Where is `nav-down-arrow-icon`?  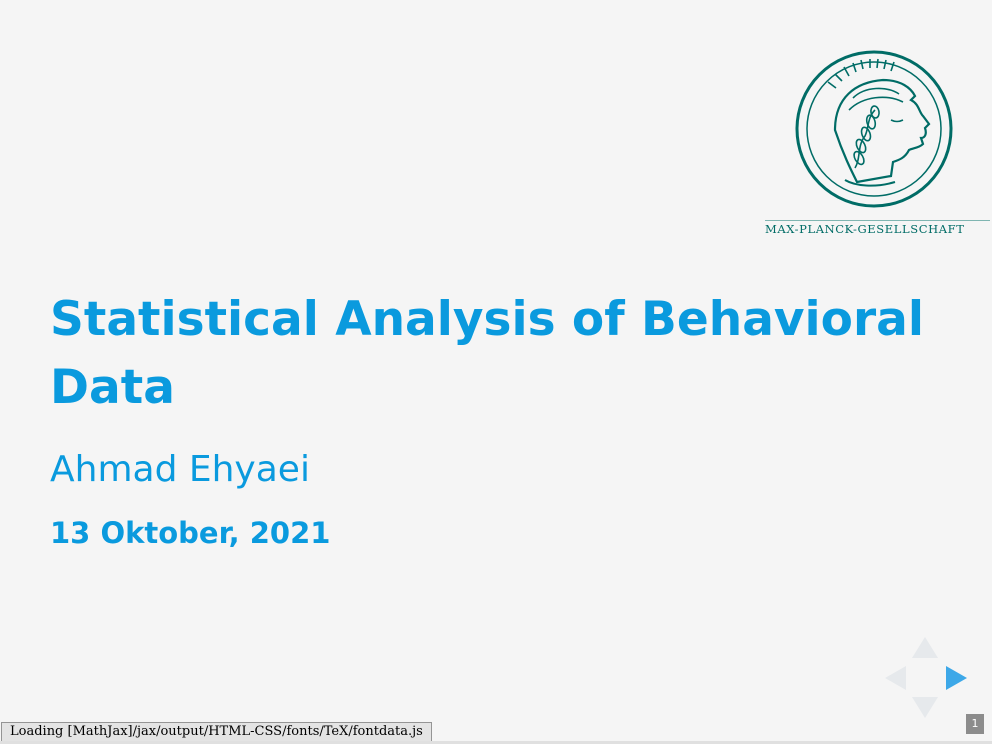 nav-down-arrow-icon is located at coordinates (925, 707).